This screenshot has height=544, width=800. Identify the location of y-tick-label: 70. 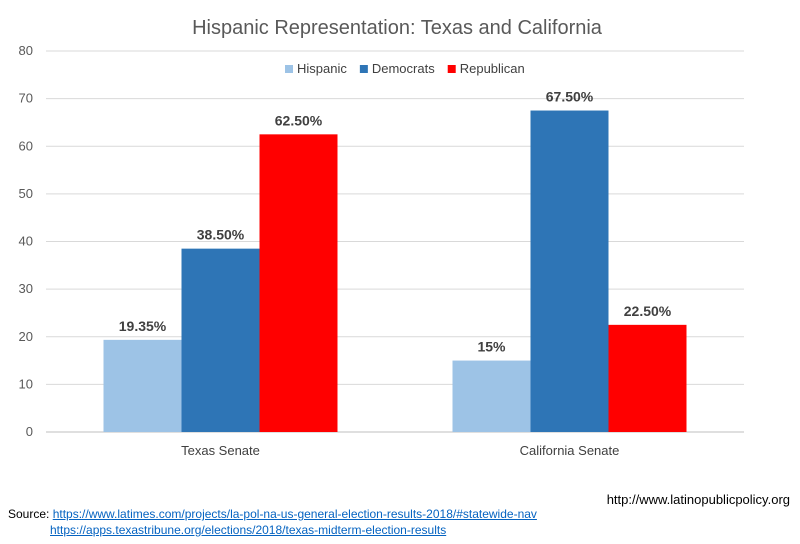
(26, 98).